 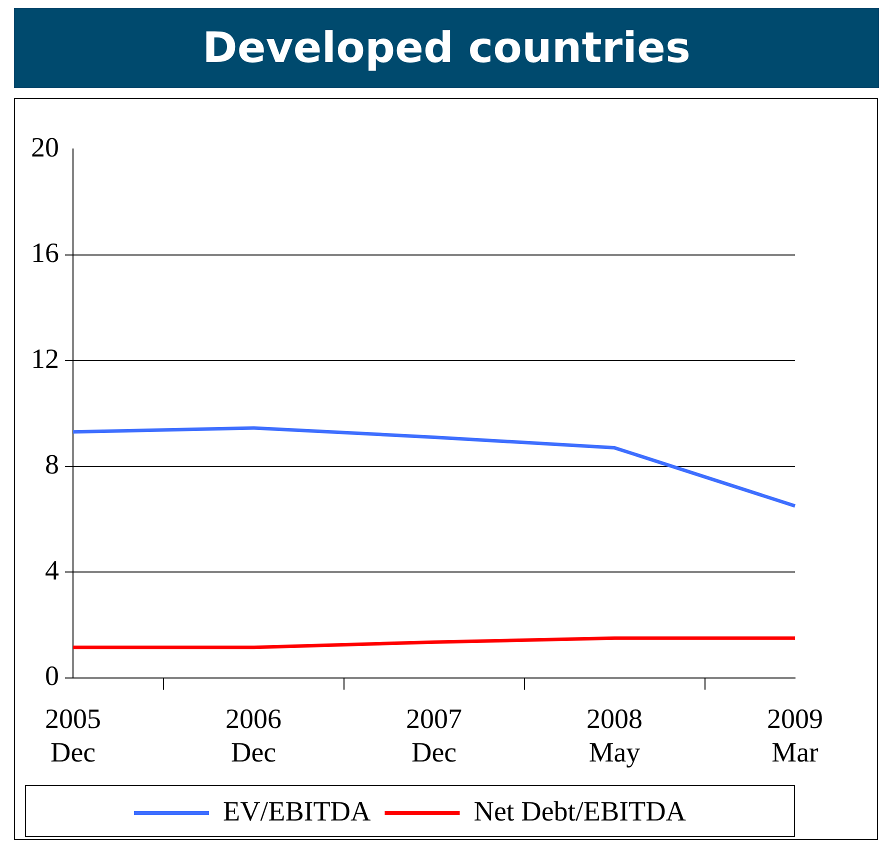 I want to click on x-tick-label: 2006 Dec, so click(x=254, y=736).